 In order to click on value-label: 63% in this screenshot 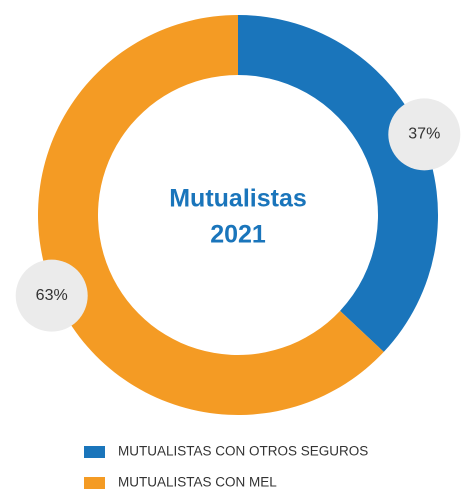, I will do `click(52, 295)`.